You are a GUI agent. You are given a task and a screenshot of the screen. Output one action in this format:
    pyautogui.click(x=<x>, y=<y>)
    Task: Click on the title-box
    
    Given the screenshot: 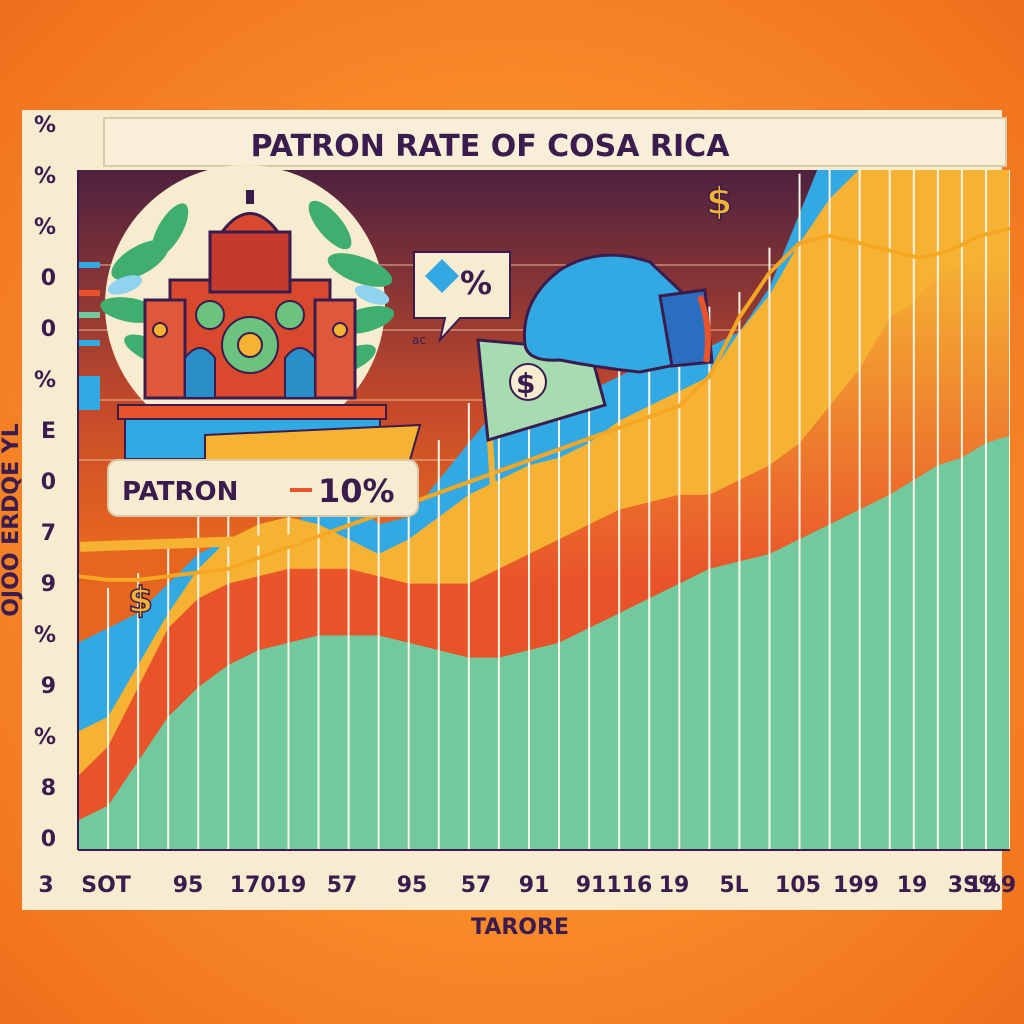 What is the action you would take?
    pyautogui.click(x=555, y=142)
    